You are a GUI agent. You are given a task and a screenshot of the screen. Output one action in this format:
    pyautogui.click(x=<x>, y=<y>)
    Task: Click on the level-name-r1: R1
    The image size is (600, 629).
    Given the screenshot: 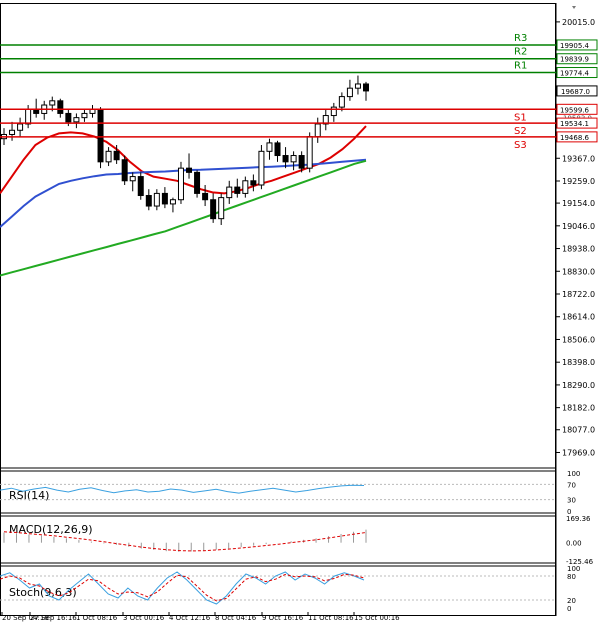 What is the action you would take?
    pyautogui.click(x=520, y=66)
    